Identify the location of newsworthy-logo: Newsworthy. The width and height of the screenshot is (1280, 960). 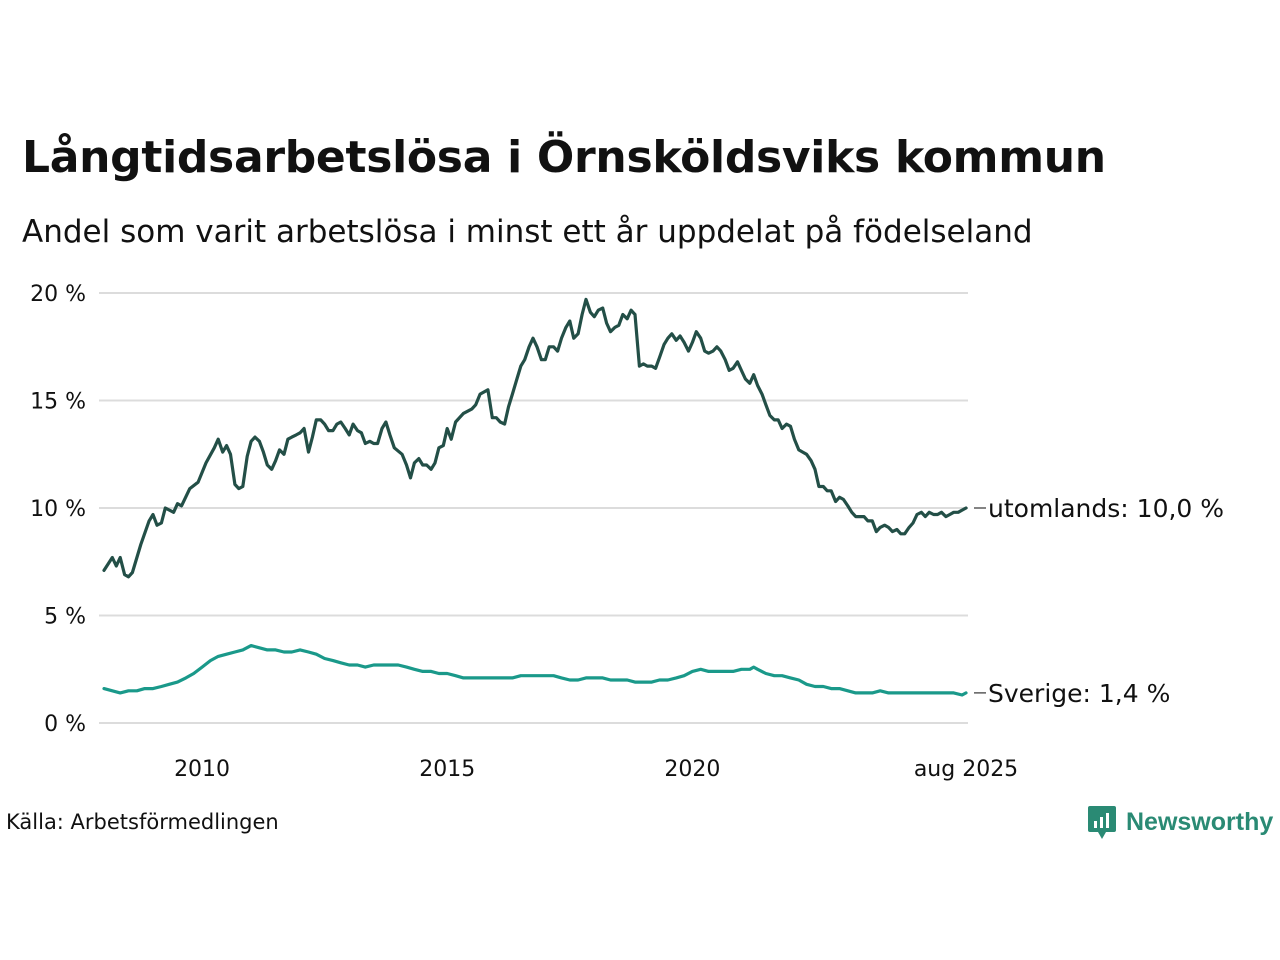
(1180, 822).